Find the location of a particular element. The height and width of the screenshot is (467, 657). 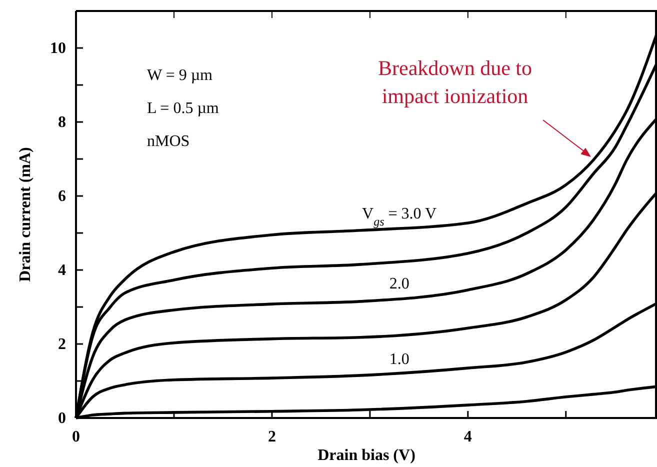

series-label: 2.0 is located at coordinates (399, 283).